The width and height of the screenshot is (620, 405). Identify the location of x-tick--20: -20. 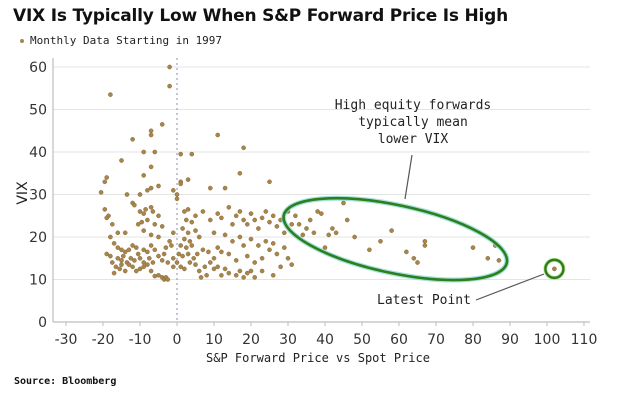
(103, 340).